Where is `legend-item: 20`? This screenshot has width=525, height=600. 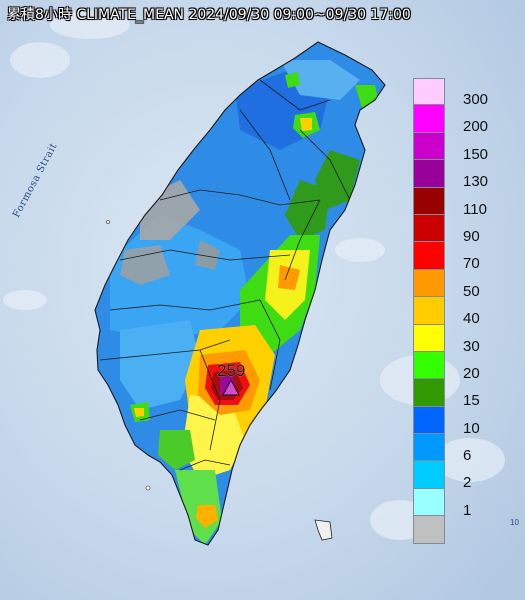 legend-item: 20 is located at coordinates (458, 366).